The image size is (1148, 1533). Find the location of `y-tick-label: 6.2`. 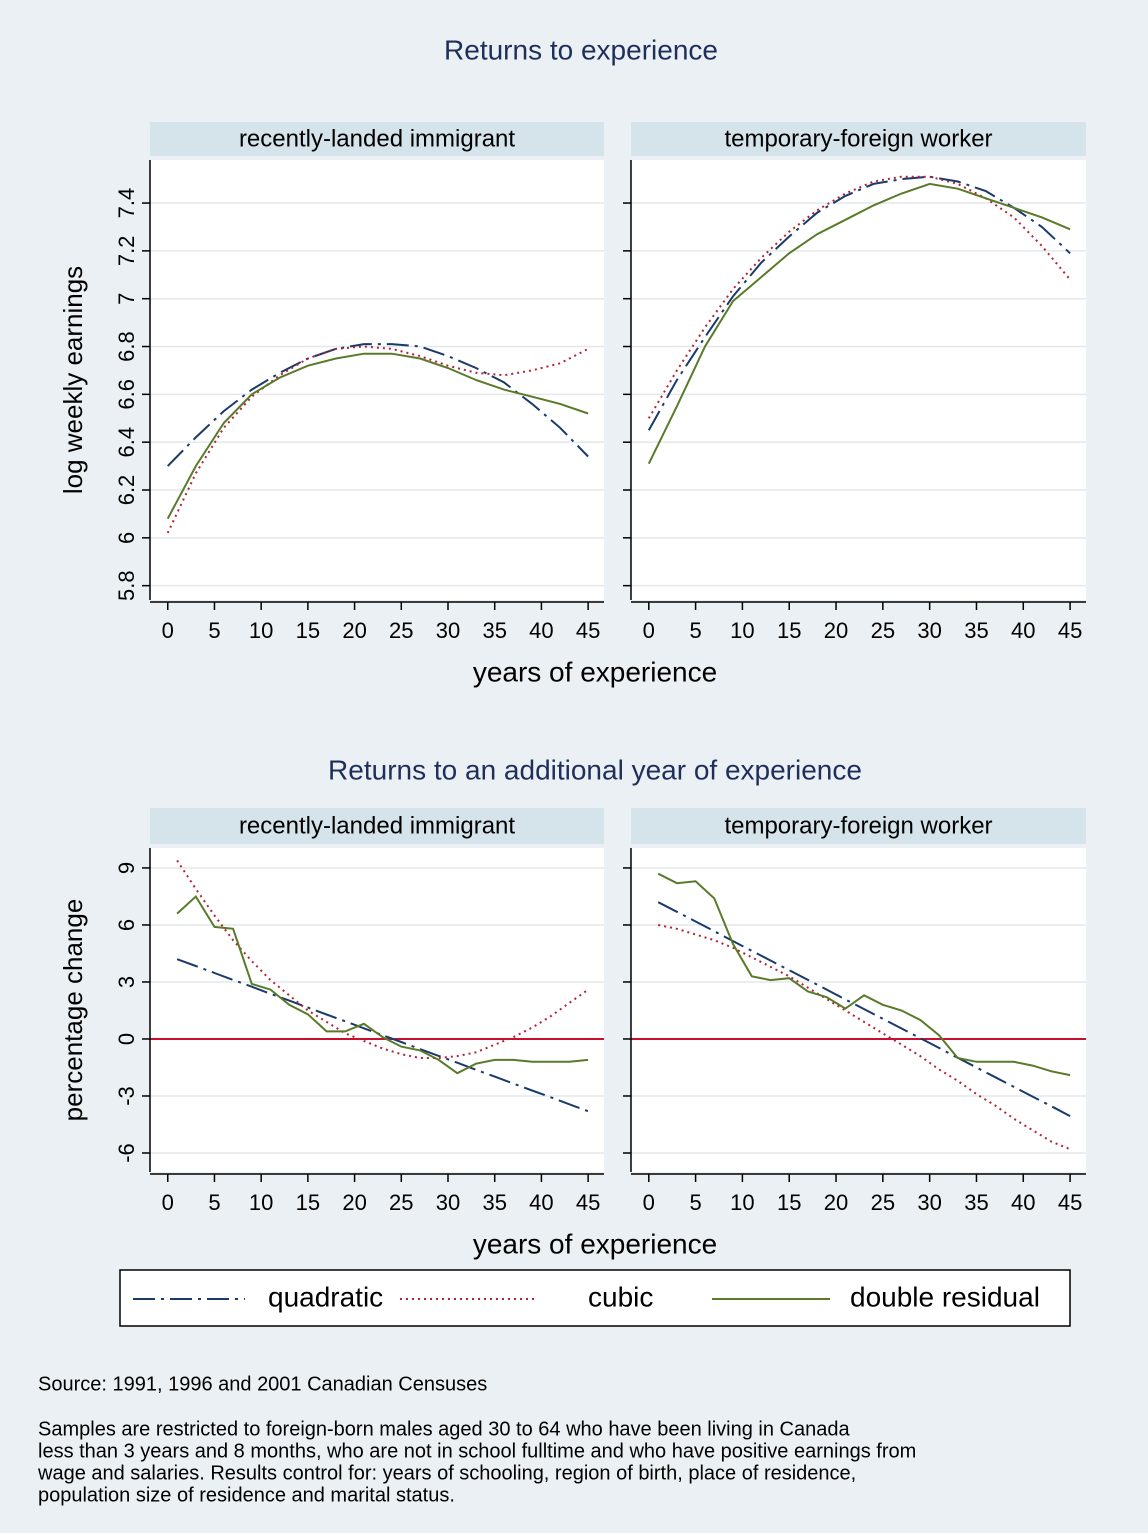

y-tick-label: 6.2 is located at coordinates (126, 490).